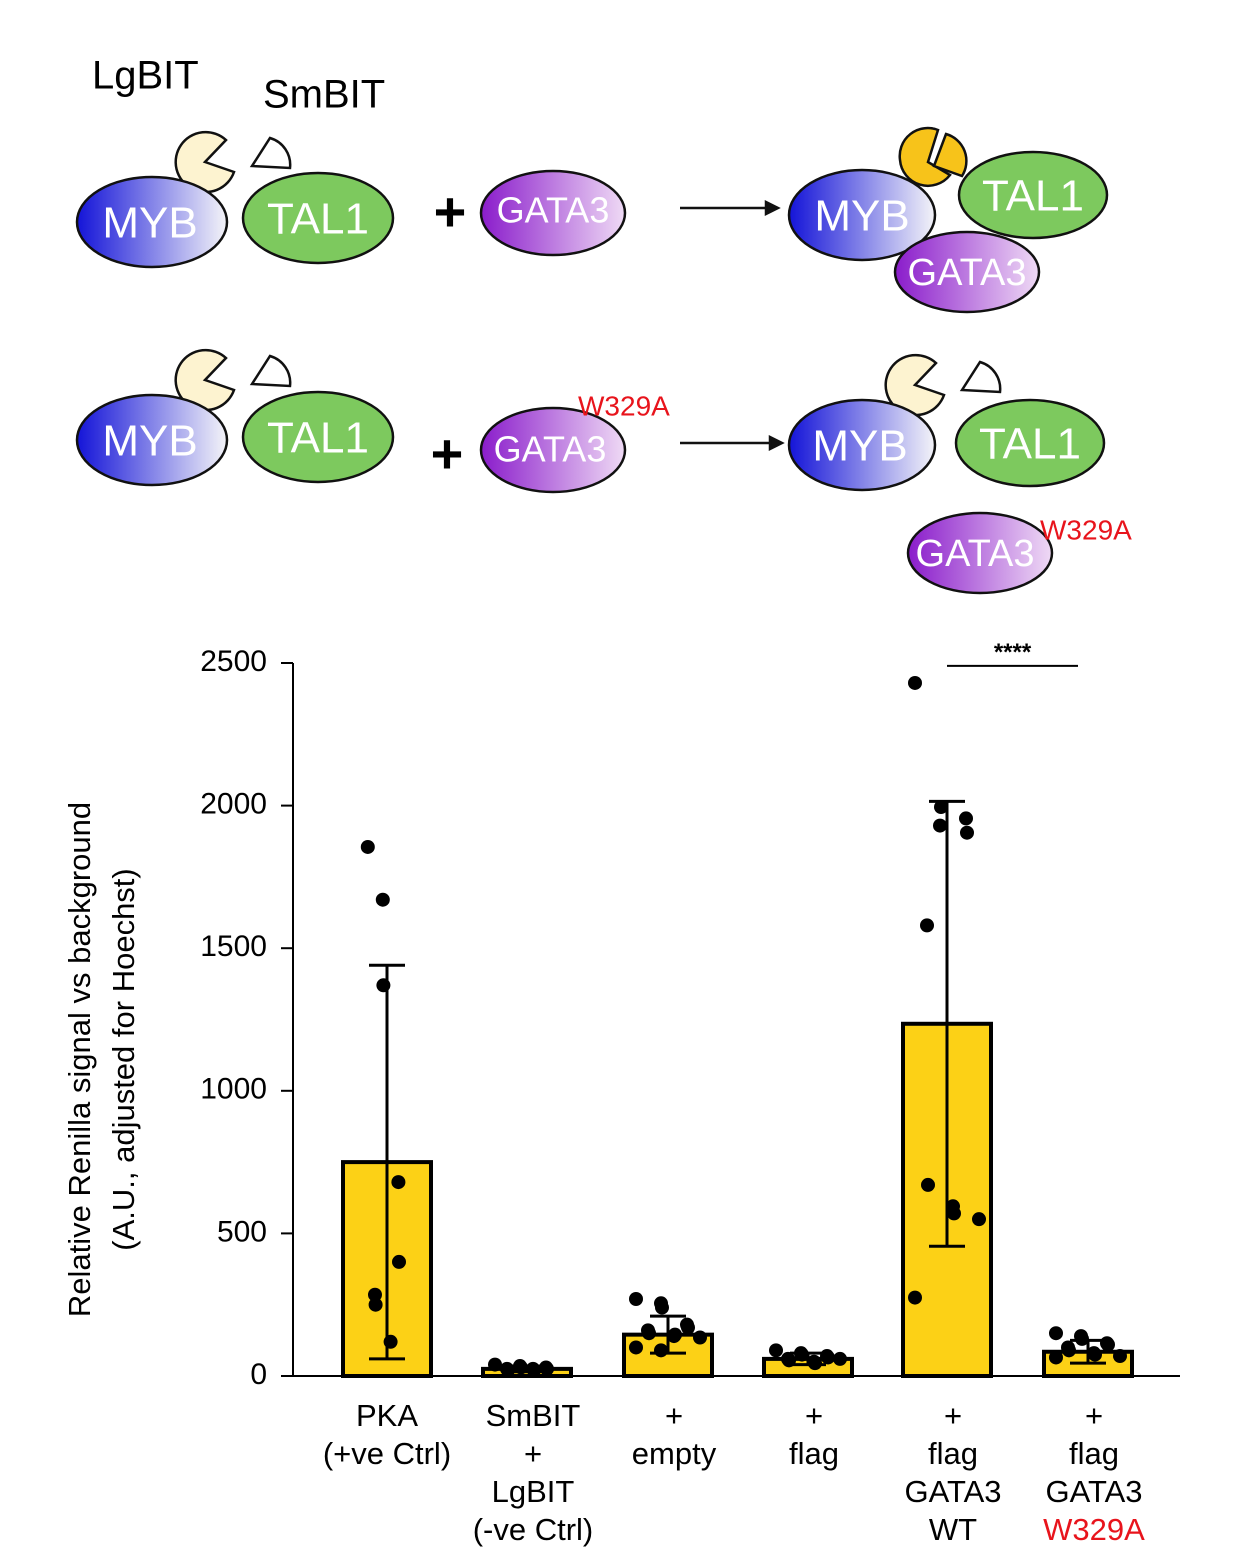 The width and height of the screenshot is (1249, 1568). I want to click on x-tick-label: PKA, so click(387, 1415).